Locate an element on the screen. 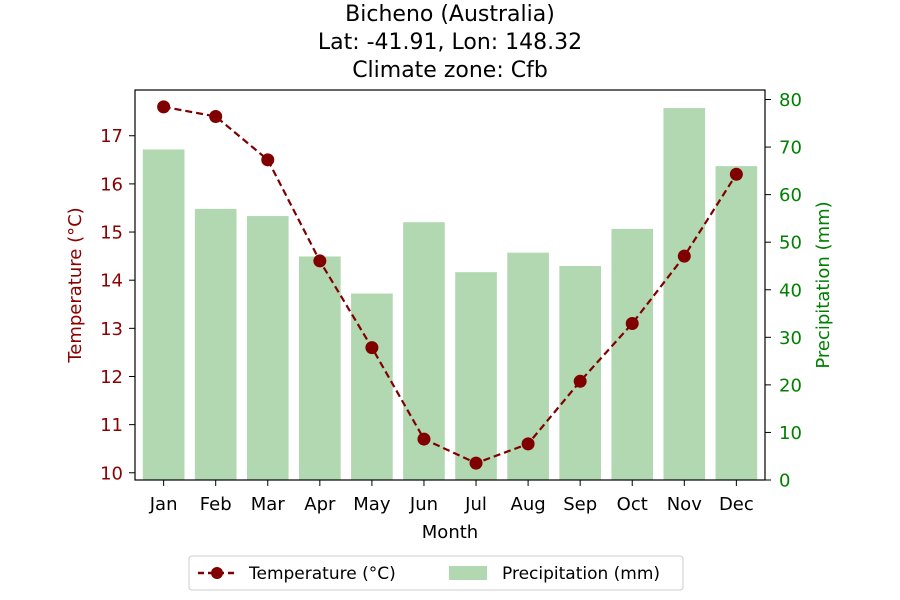 Image resolution: width=900 pixels, height=600 pixels. y-left-tick-label-17: 17 is located at coordinates (111, 136).